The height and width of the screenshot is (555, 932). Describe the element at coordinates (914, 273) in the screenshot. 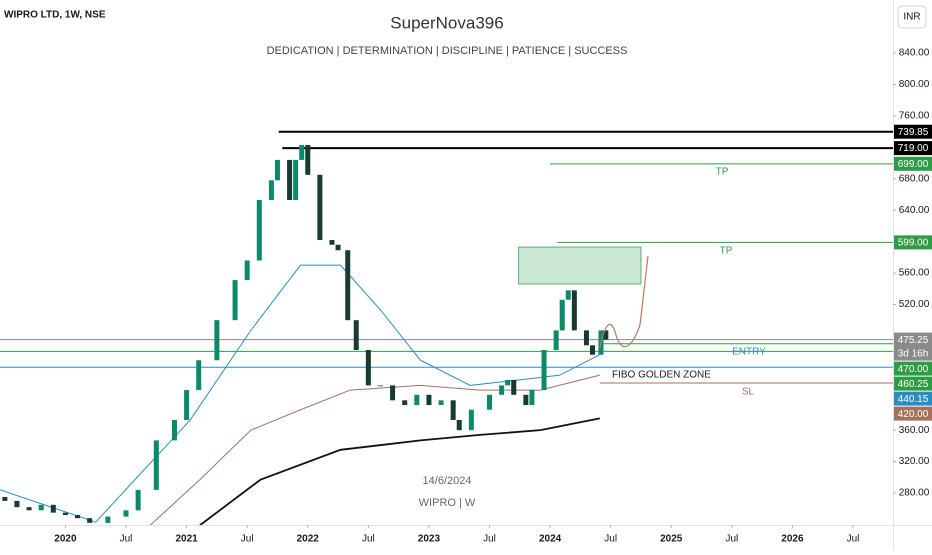

I see `y-tick-label: 560.00` at that location.